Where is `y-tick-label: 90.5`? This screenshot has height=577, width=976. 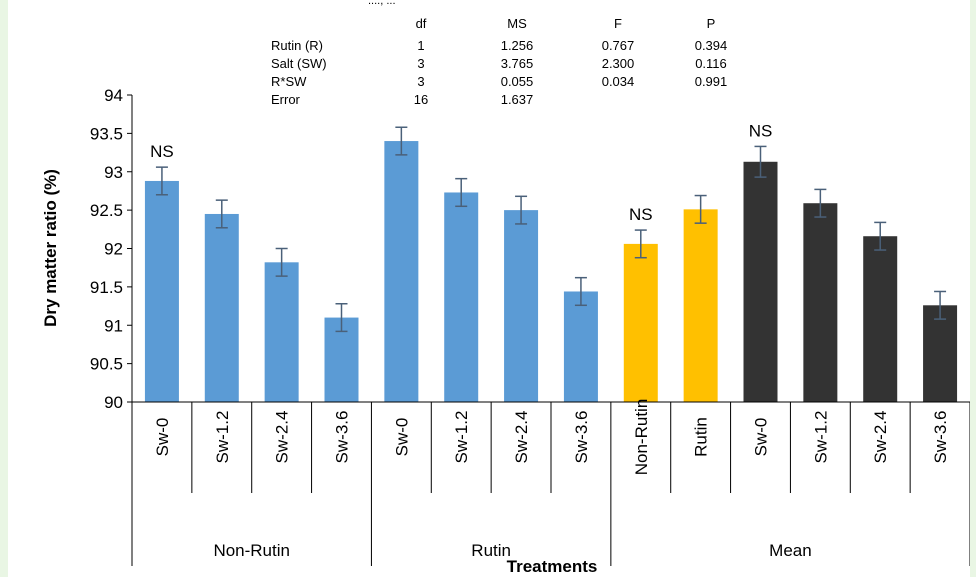 y-tick-label: 90.5 is located at coordinates (106, 364).